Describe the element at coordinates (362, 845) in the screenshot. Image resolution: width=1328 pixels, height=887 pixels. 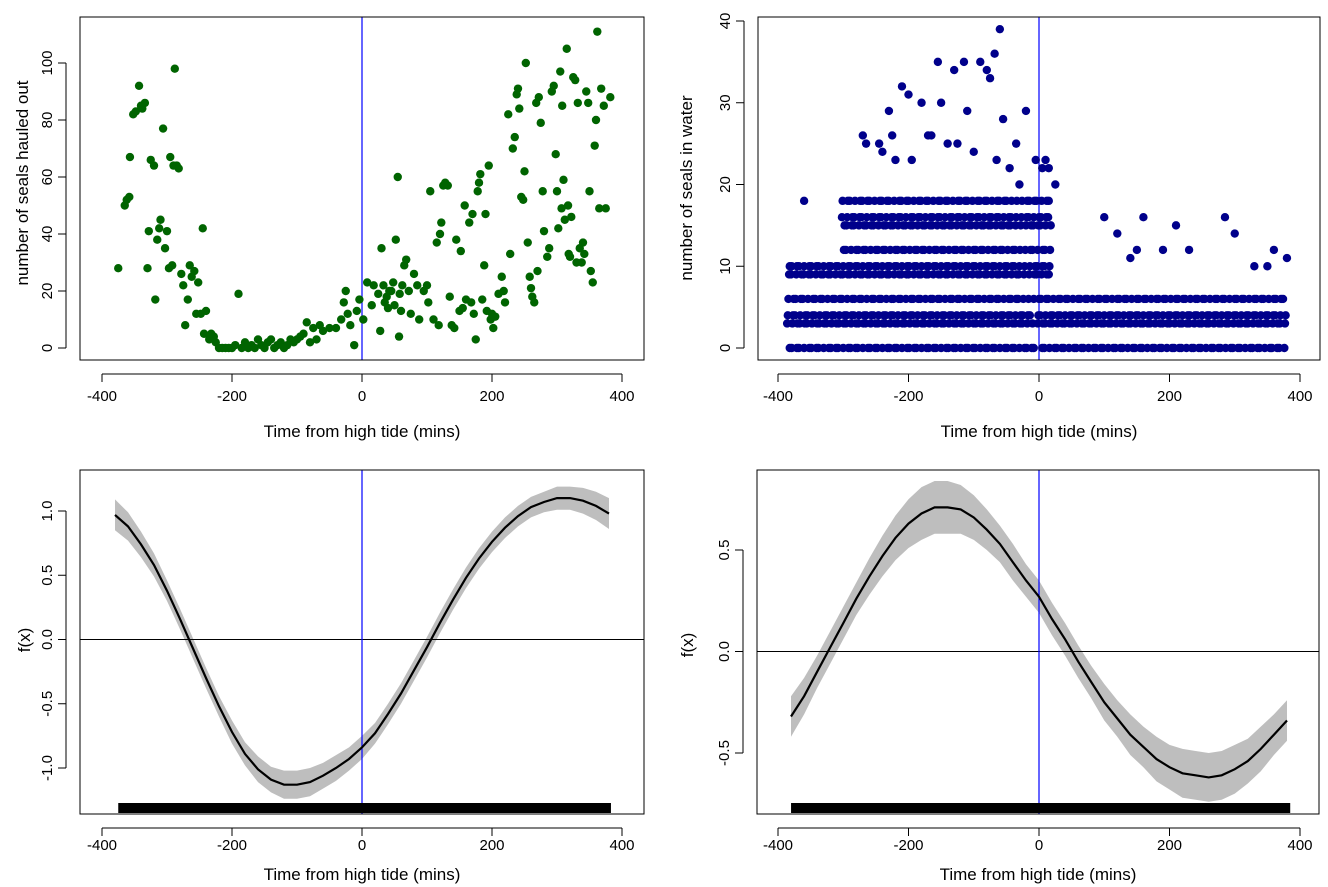
I see `x-tick-label: 0` at that location.